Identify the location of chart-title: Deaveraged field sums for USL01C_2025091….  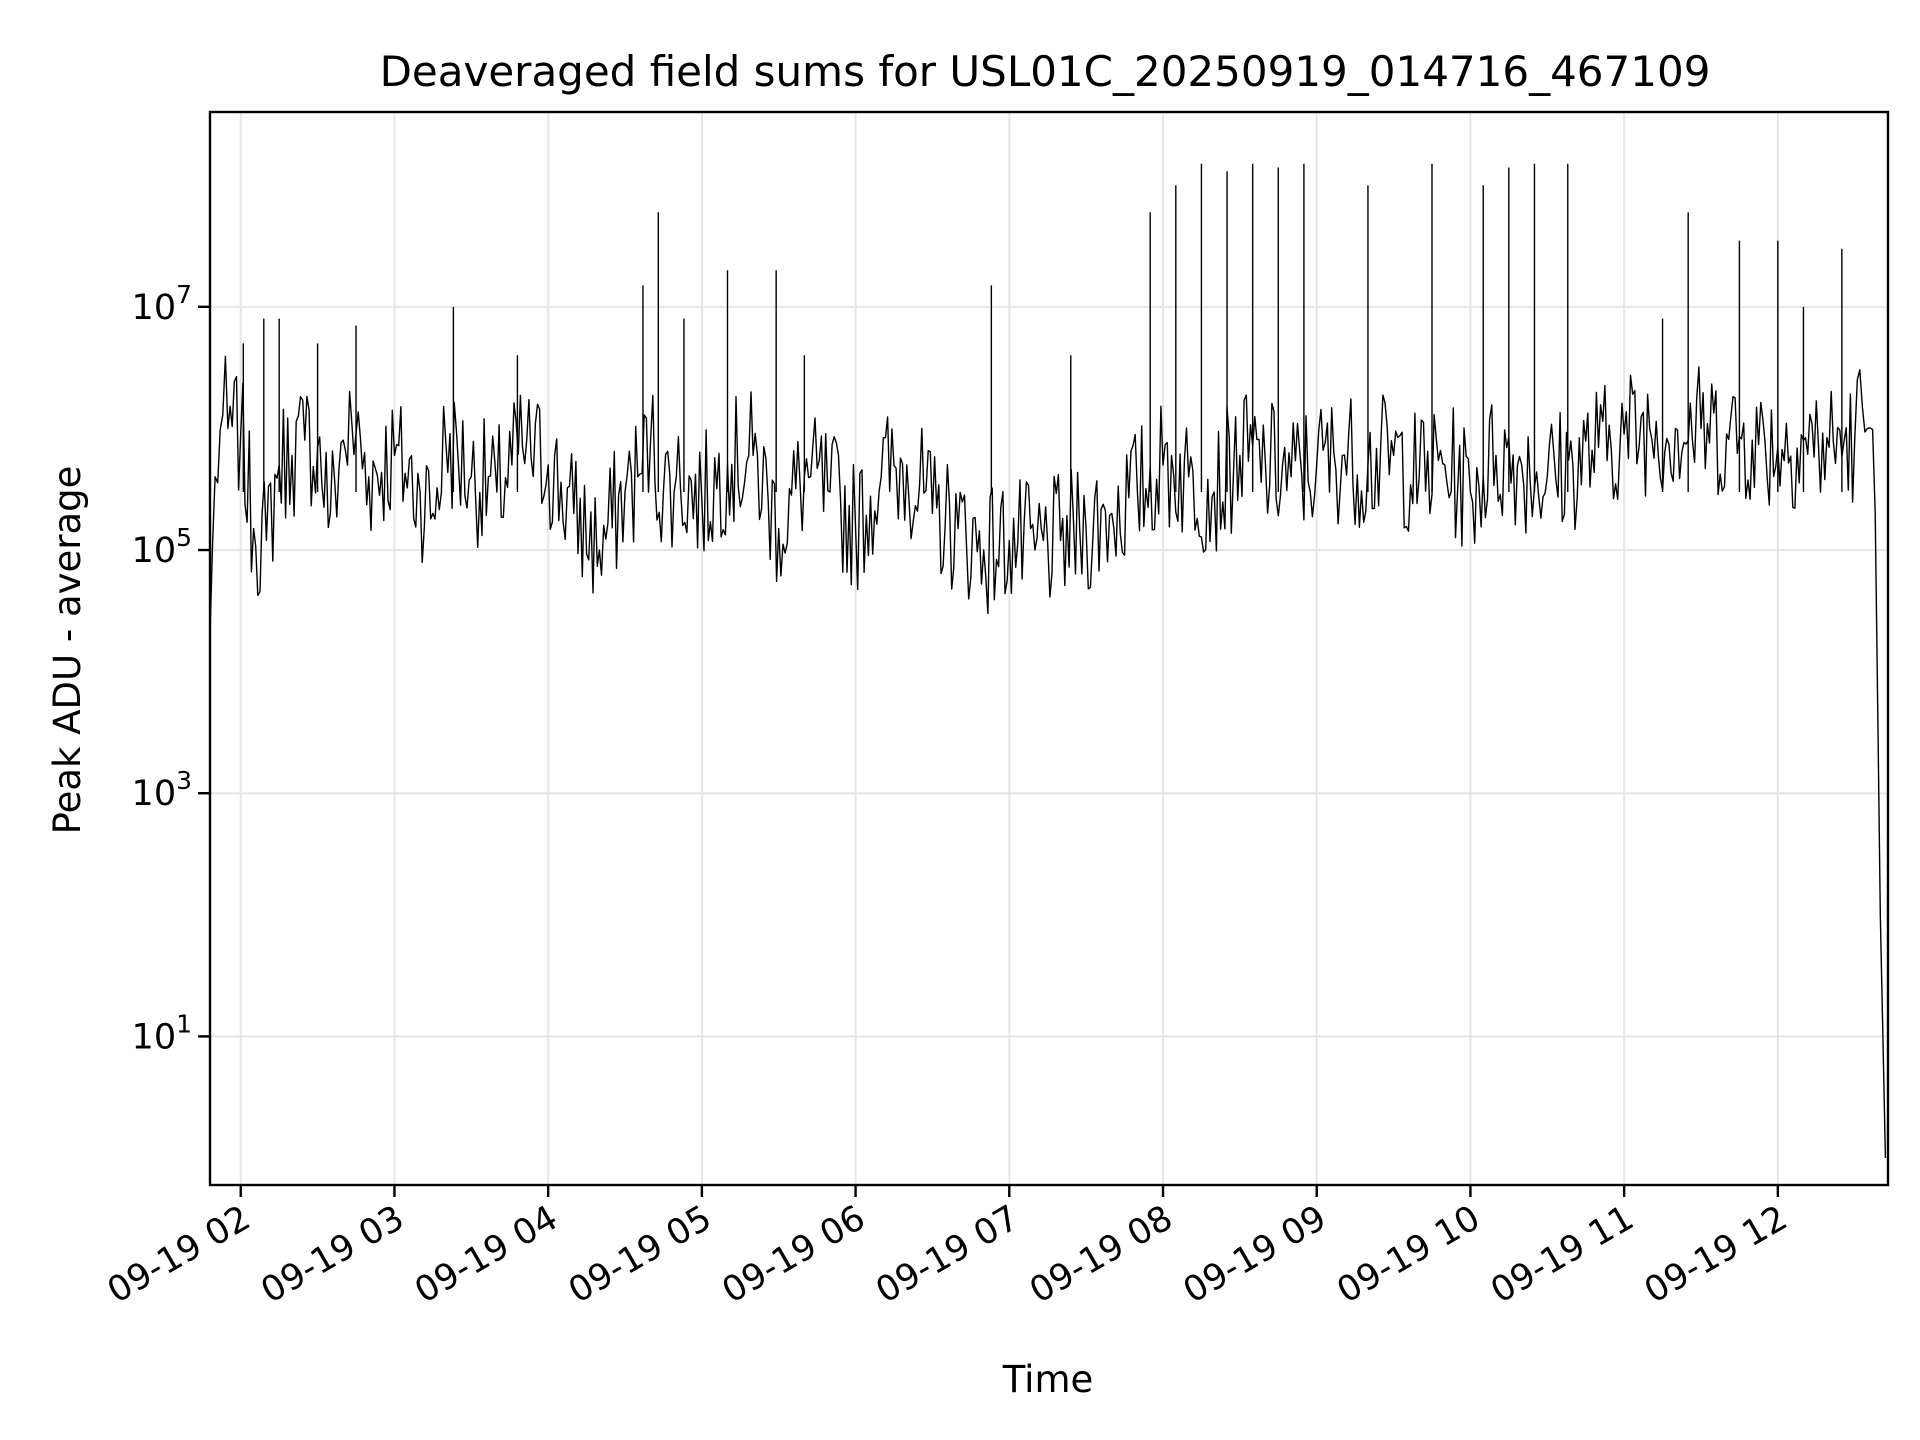
(1045, 71).